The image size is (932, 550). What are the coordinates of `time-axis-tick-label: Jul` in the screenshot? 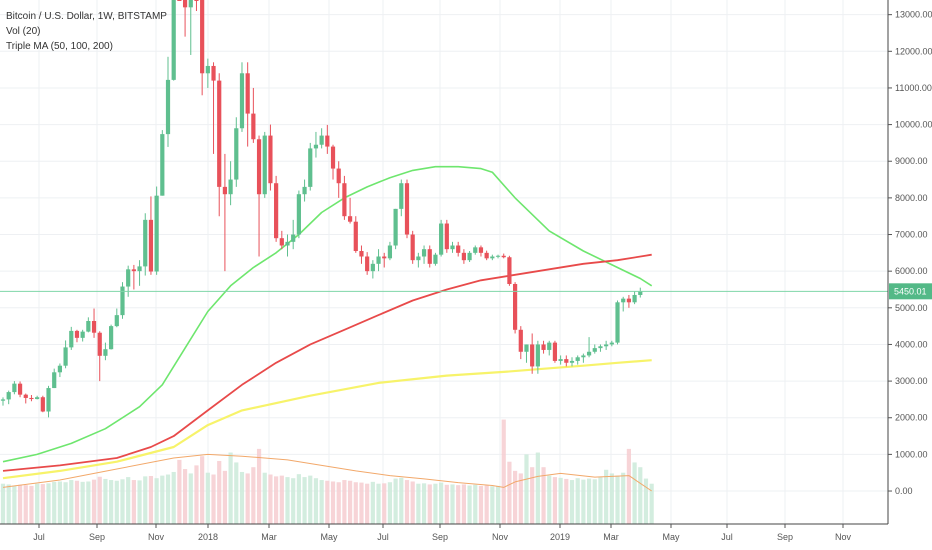 It's located at (39, 537).